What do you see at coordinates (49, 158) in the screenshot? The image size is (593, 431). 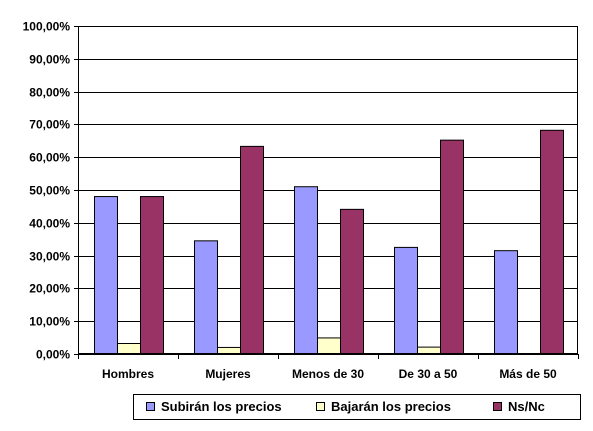 I see `y-tick-label: 60,00%` at bounding box center [49, 158].